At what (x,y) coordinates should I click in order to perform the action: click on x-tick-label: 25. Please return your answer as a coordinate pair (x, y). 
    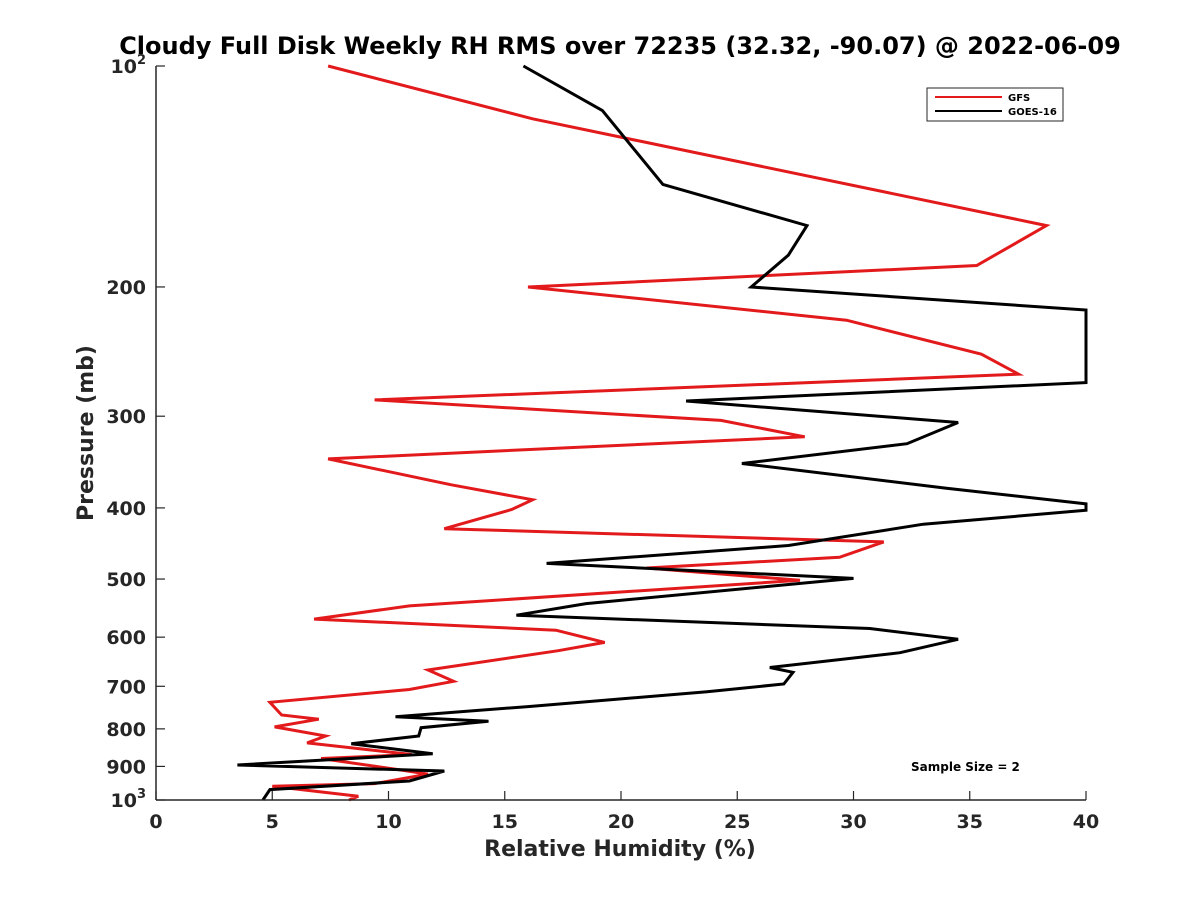
    Looking at the image, I should click on (737, 822).